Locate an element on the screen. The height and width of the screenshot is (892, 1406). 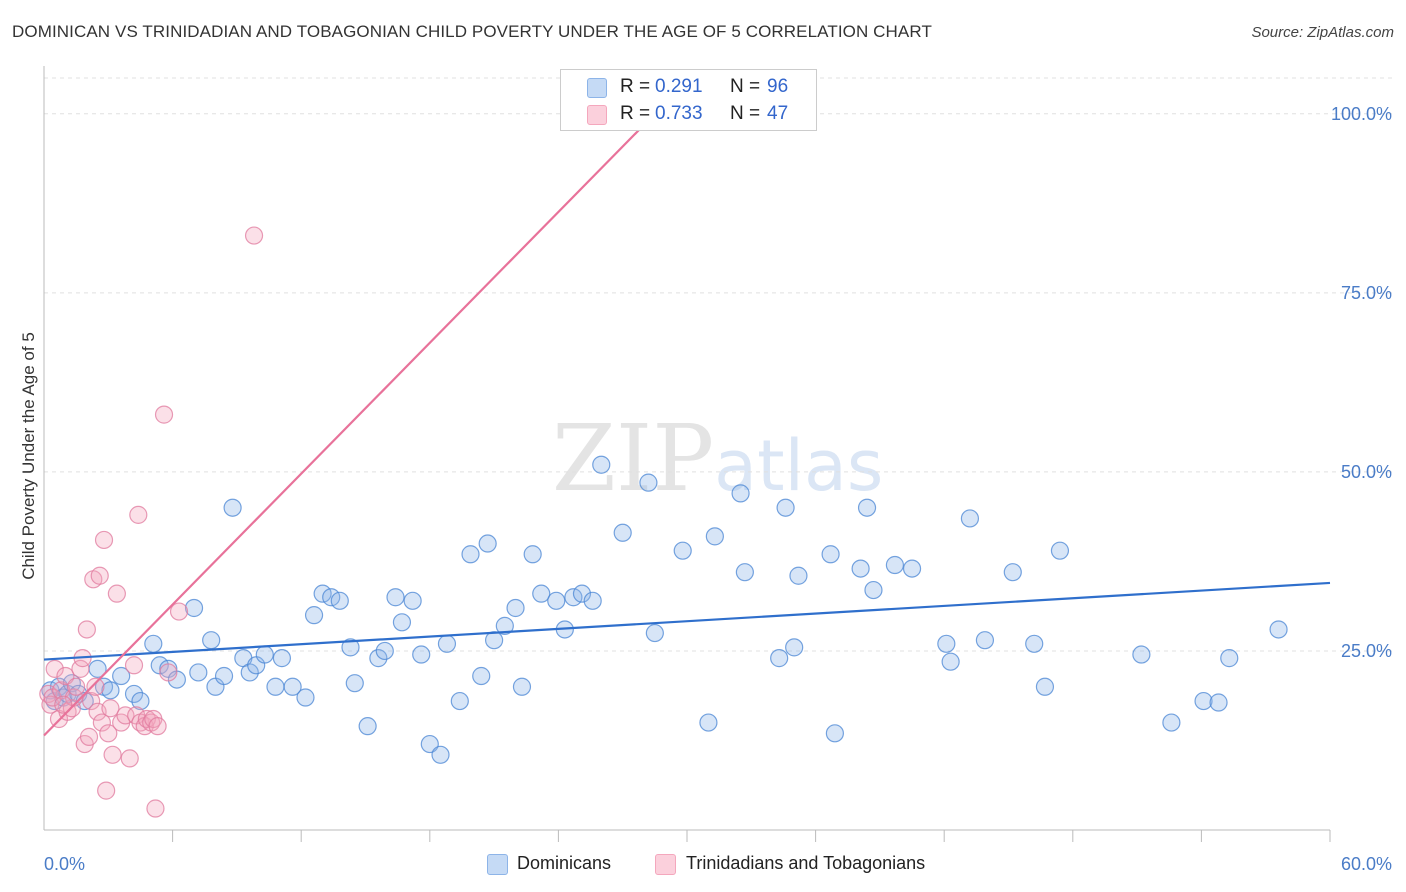
watermark: ZIPatlas is located at coordinates (717, 458).